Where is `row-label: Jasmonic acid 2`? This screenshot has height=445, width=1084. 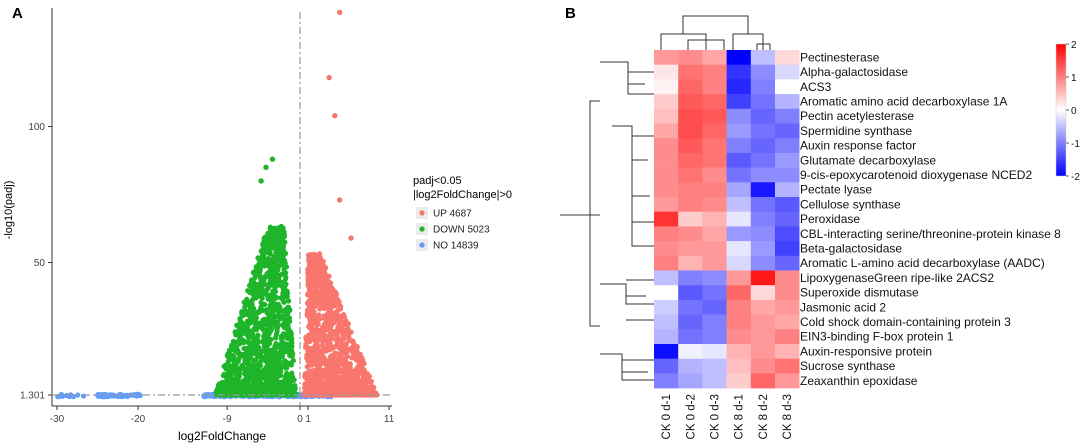 row-label: Jasmonic acid 2 is located at coordinates (843, 307).